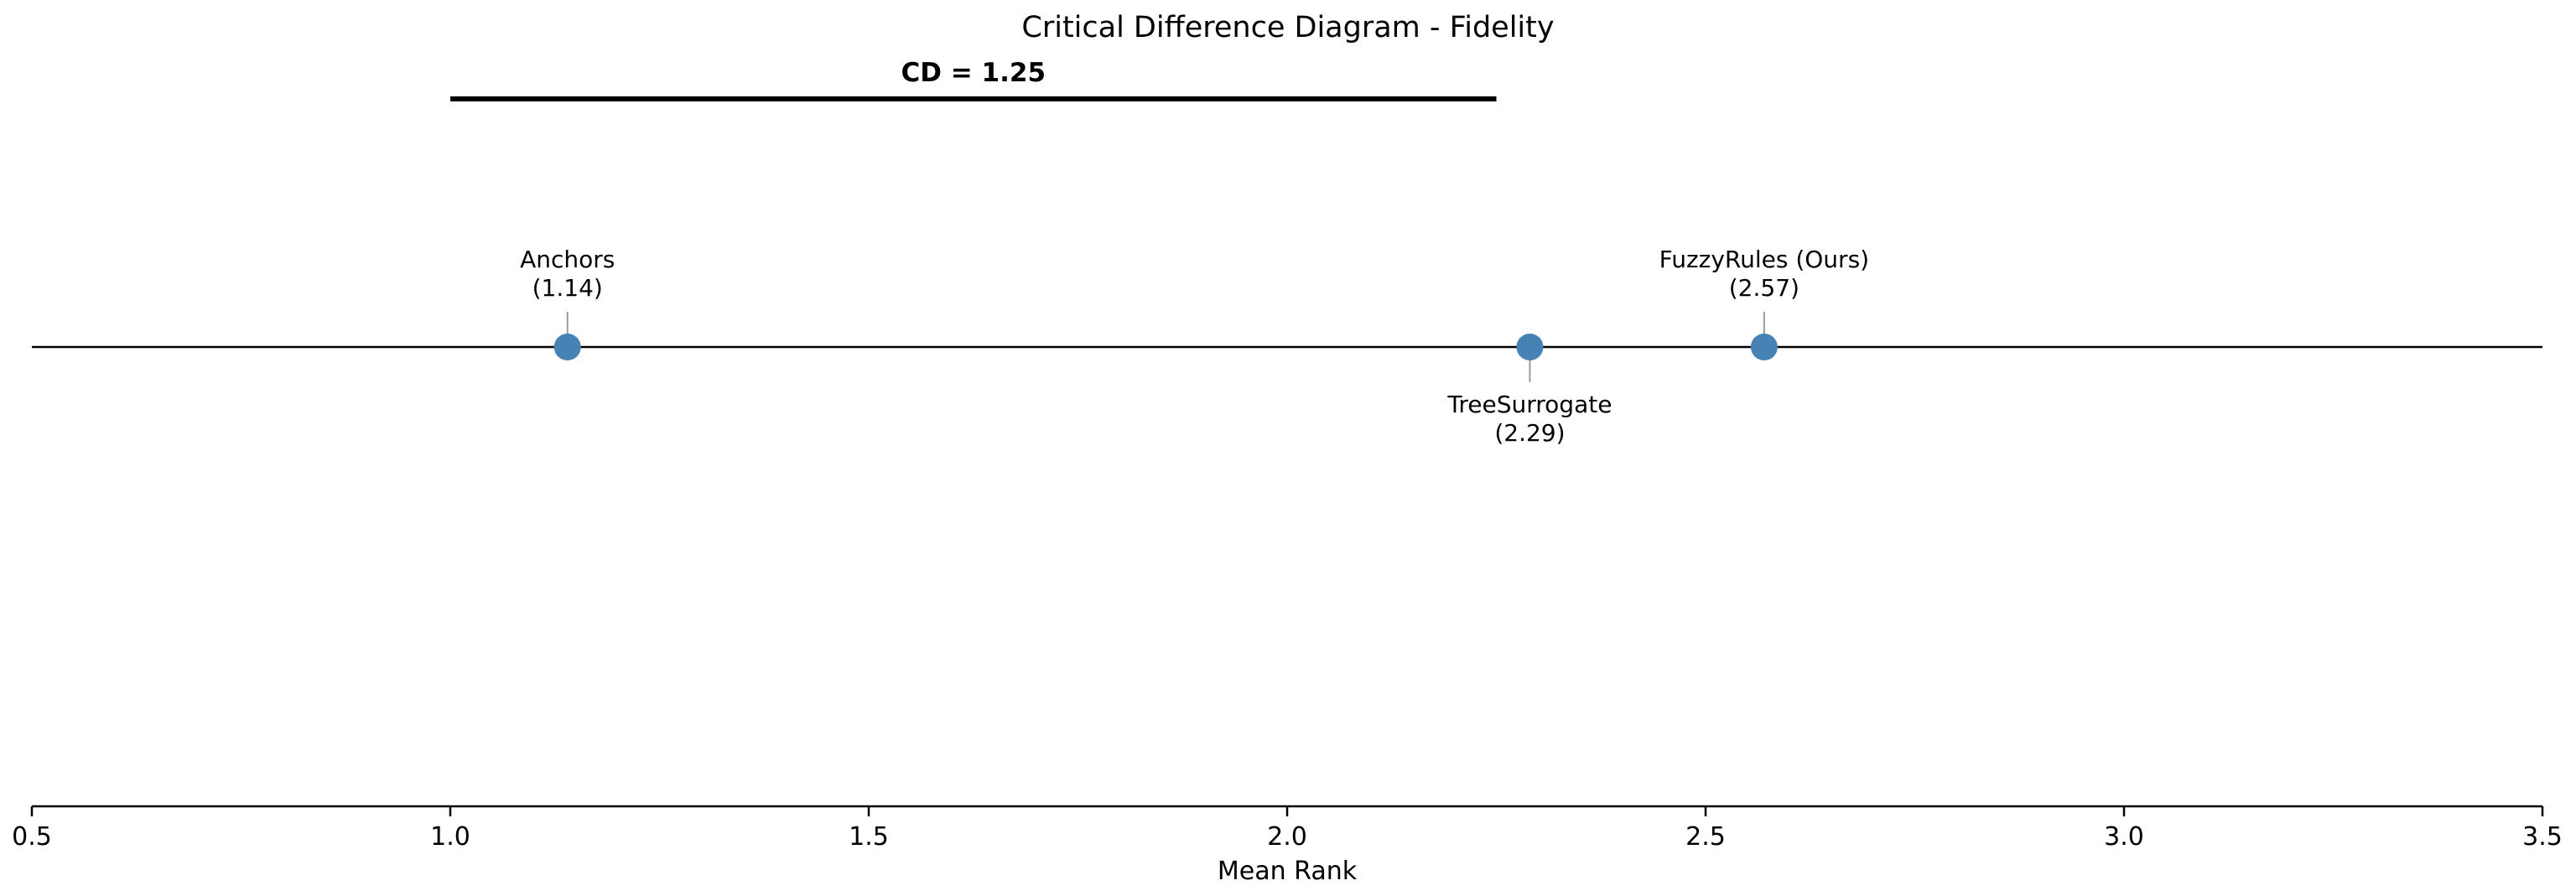 This screenshot has width=2576, height=896. What do you see at coordinates (1529, 433) in the screenshot?
I see `method-rank-treesurrogate: (2.29)` at bounding box center [1529, 433].